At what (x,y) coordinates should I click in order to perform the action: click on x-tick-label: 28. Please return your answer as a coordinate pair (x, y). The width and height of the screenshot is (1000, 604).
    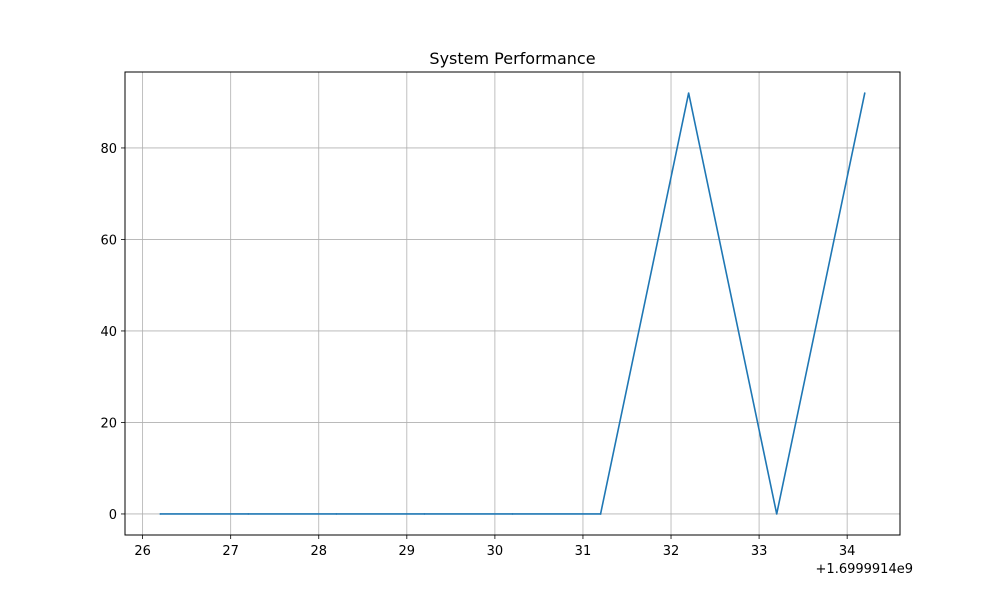
    Looking at the image, I should click on (318, 551).